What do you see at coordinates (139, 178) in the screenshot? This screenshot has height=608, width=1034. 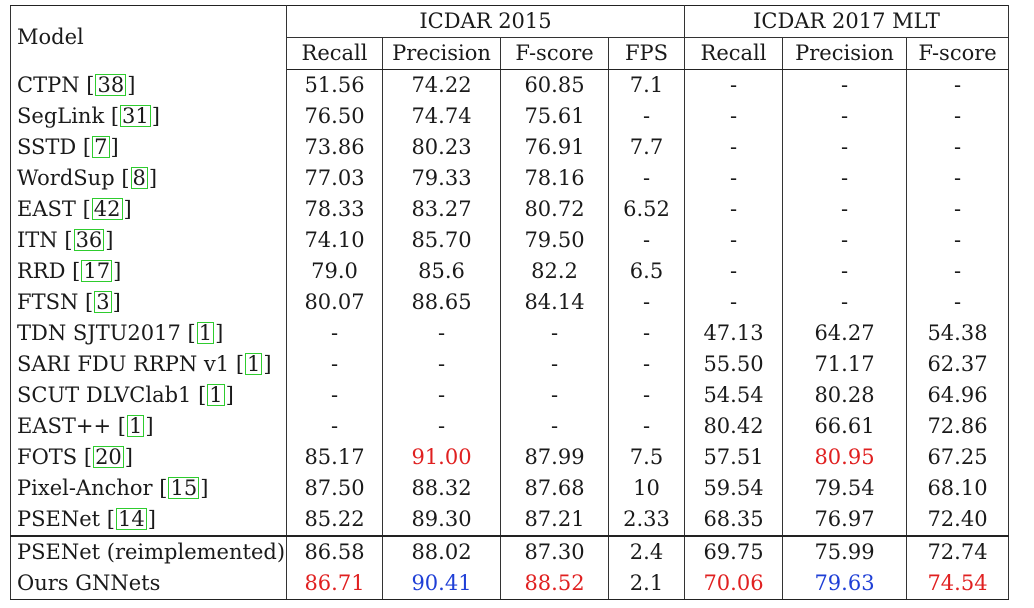 I see `citation-link: 8` at bounding box center [139, 178].